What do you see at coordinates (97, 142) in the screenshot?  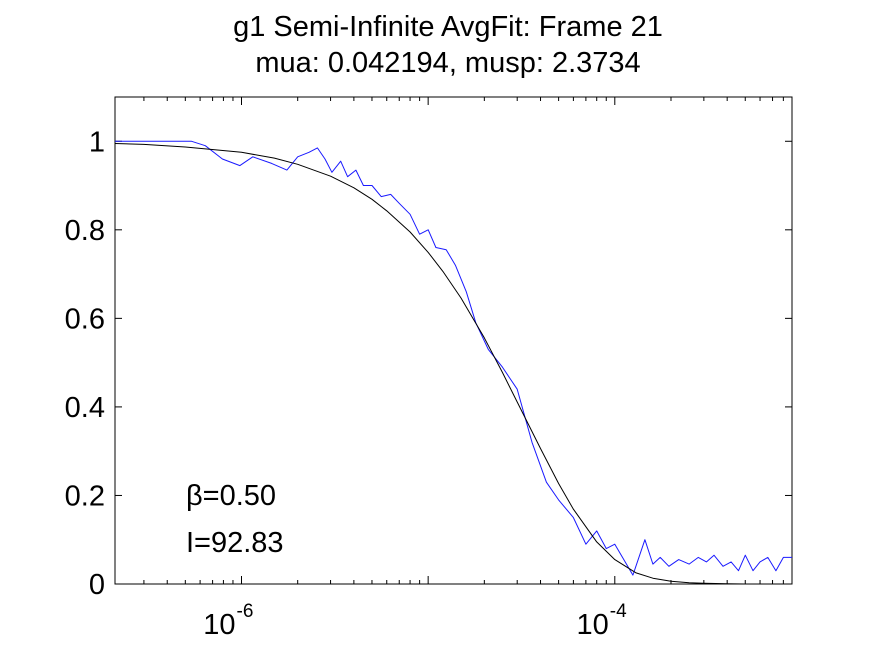 I see `y-tick-label: 1` at bounding box center [97, 142].